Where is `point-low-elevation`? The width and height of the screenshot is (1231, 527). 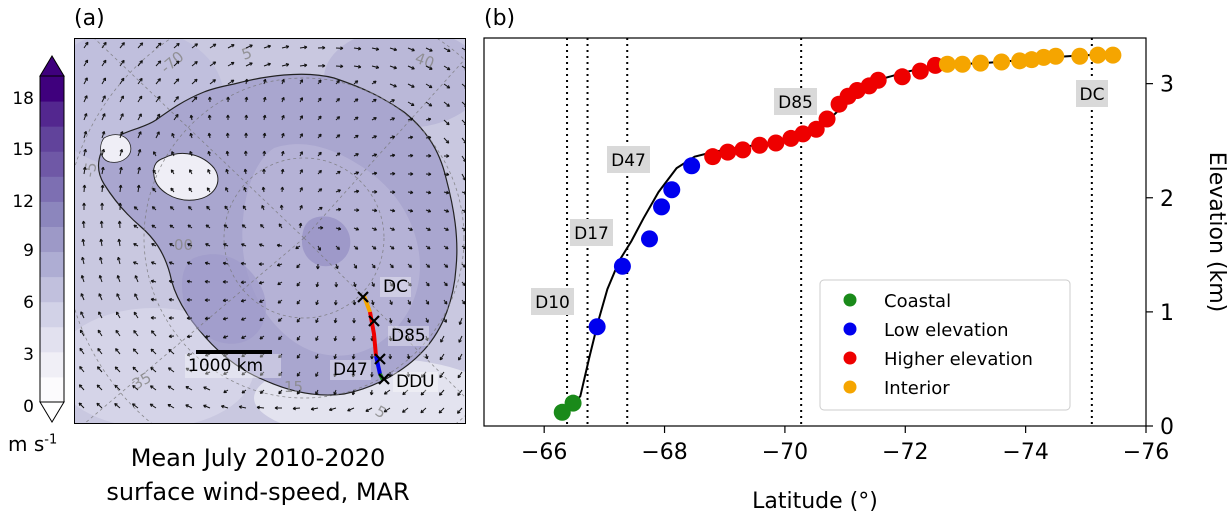 point-low-elevation is located at coordinates (649, 239).